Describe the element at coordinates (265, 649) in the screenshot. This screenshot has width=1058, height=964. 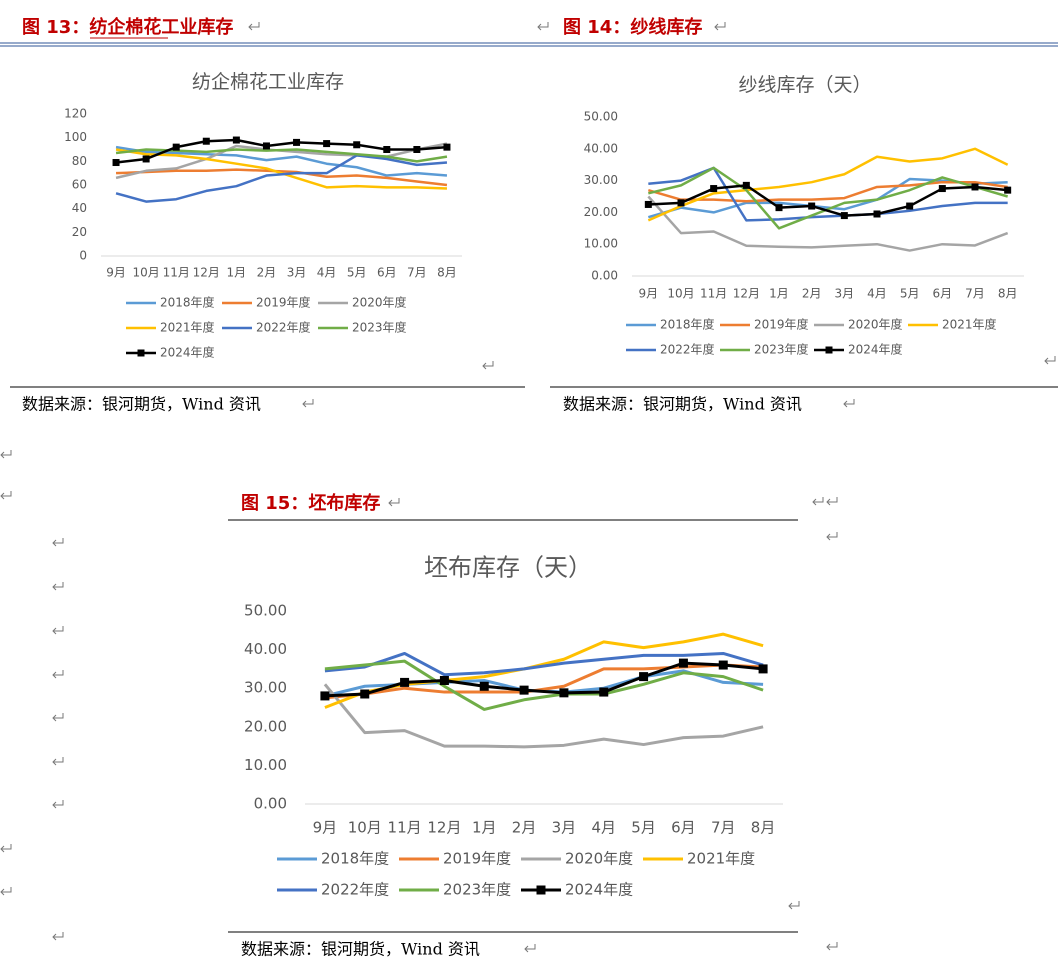
I see `y-tick-label: 40.00` at that location.